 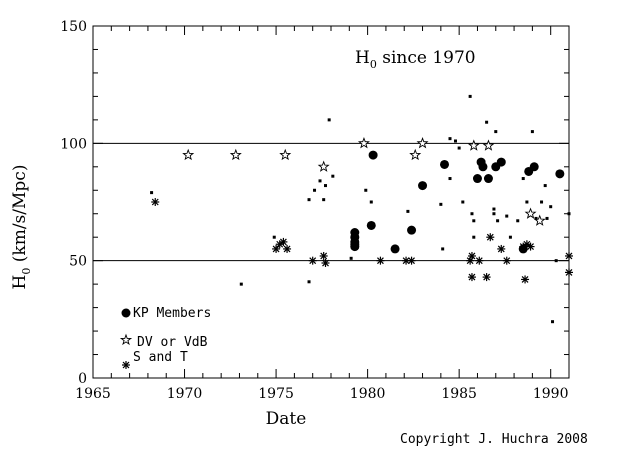 What do you see at coordinates (82, 379) in the screenshot?
I see `y-tick-label: 0` at bounding box center [82, 379].